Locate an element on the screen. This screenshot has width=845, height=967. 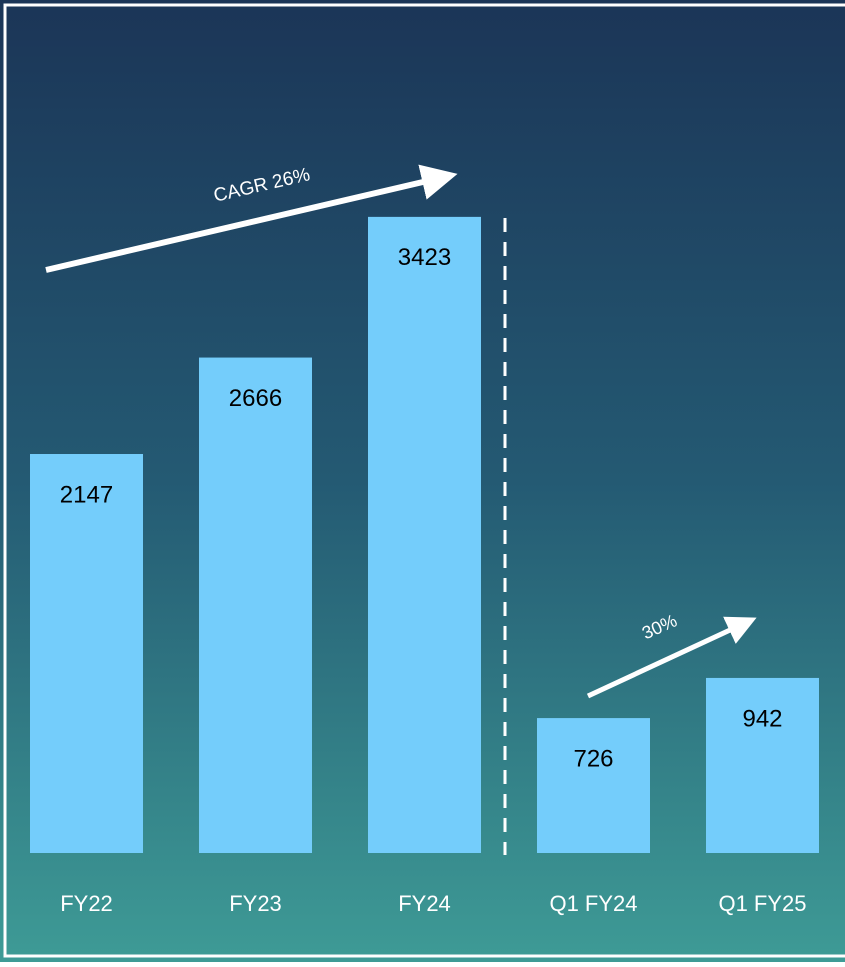
x-tick-label: Q1 FY24 is located at coordinates (593, 903).